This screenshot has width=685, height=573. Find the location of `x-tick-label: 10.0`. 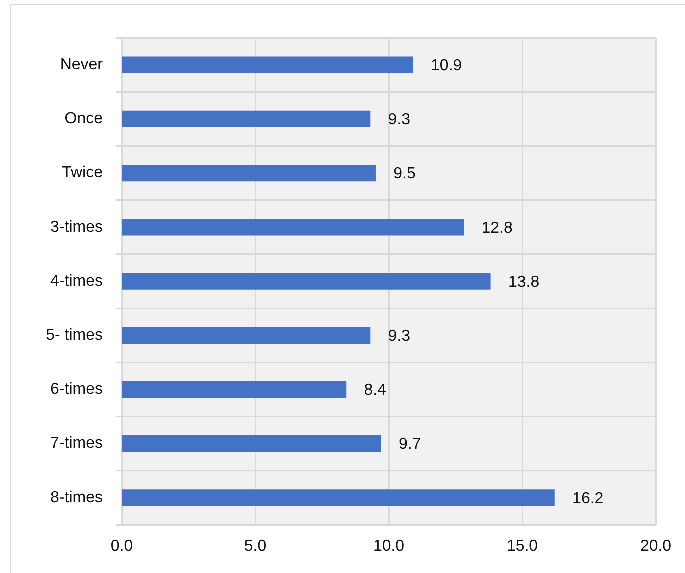

x-tick-label: 10.0 is located at coordinates (389, 547).